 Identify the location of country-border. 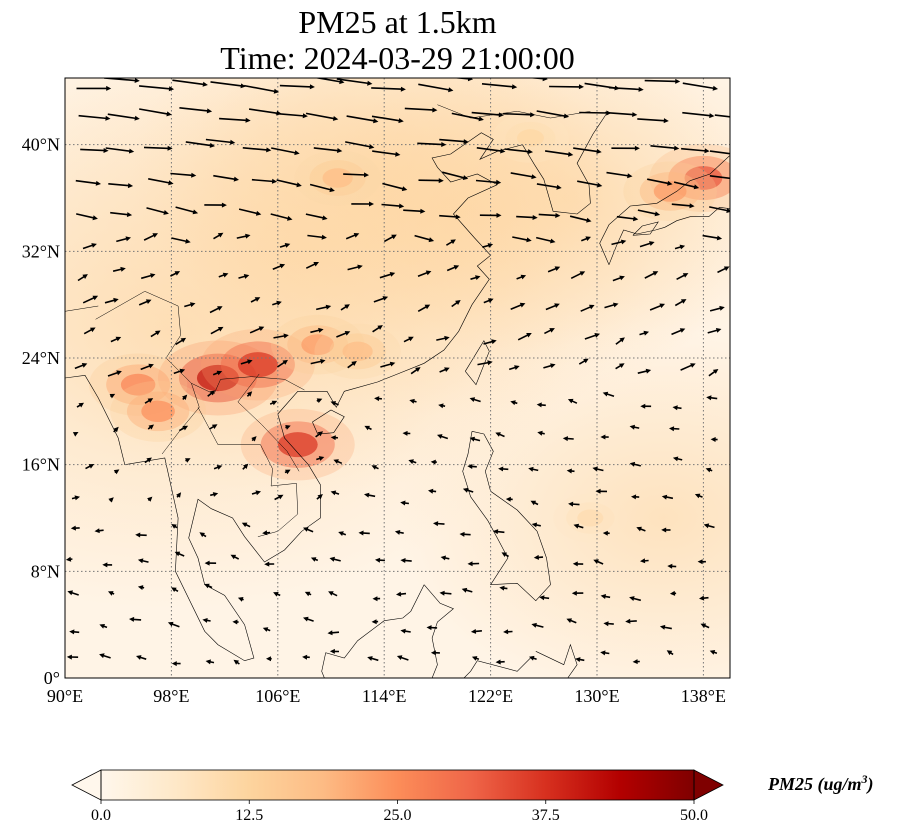
(180, 419).